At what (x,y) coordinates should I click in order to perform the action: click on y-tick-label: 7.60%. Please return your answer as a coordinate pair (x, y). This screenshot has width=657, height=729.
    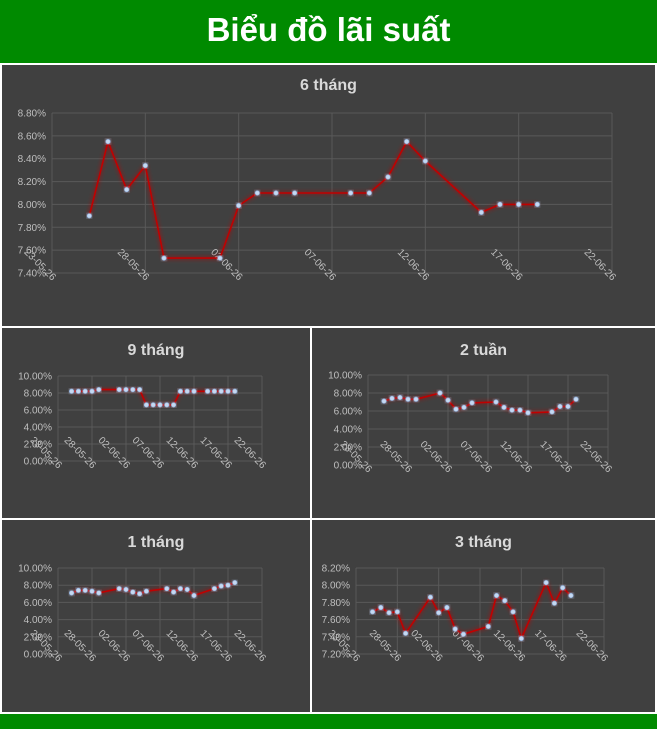
    Looking at the image, I should click on (32, 251).